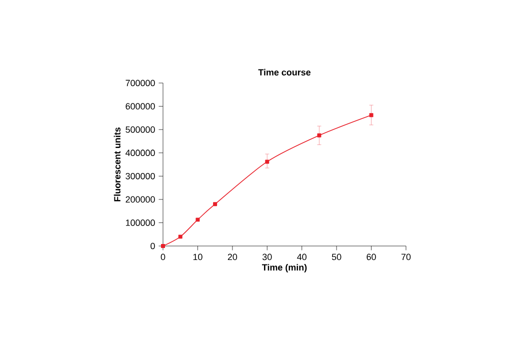  Describe the element at coordinates (140, 106) in the screenshot. I see `y-tick-label: 600000` at that location.